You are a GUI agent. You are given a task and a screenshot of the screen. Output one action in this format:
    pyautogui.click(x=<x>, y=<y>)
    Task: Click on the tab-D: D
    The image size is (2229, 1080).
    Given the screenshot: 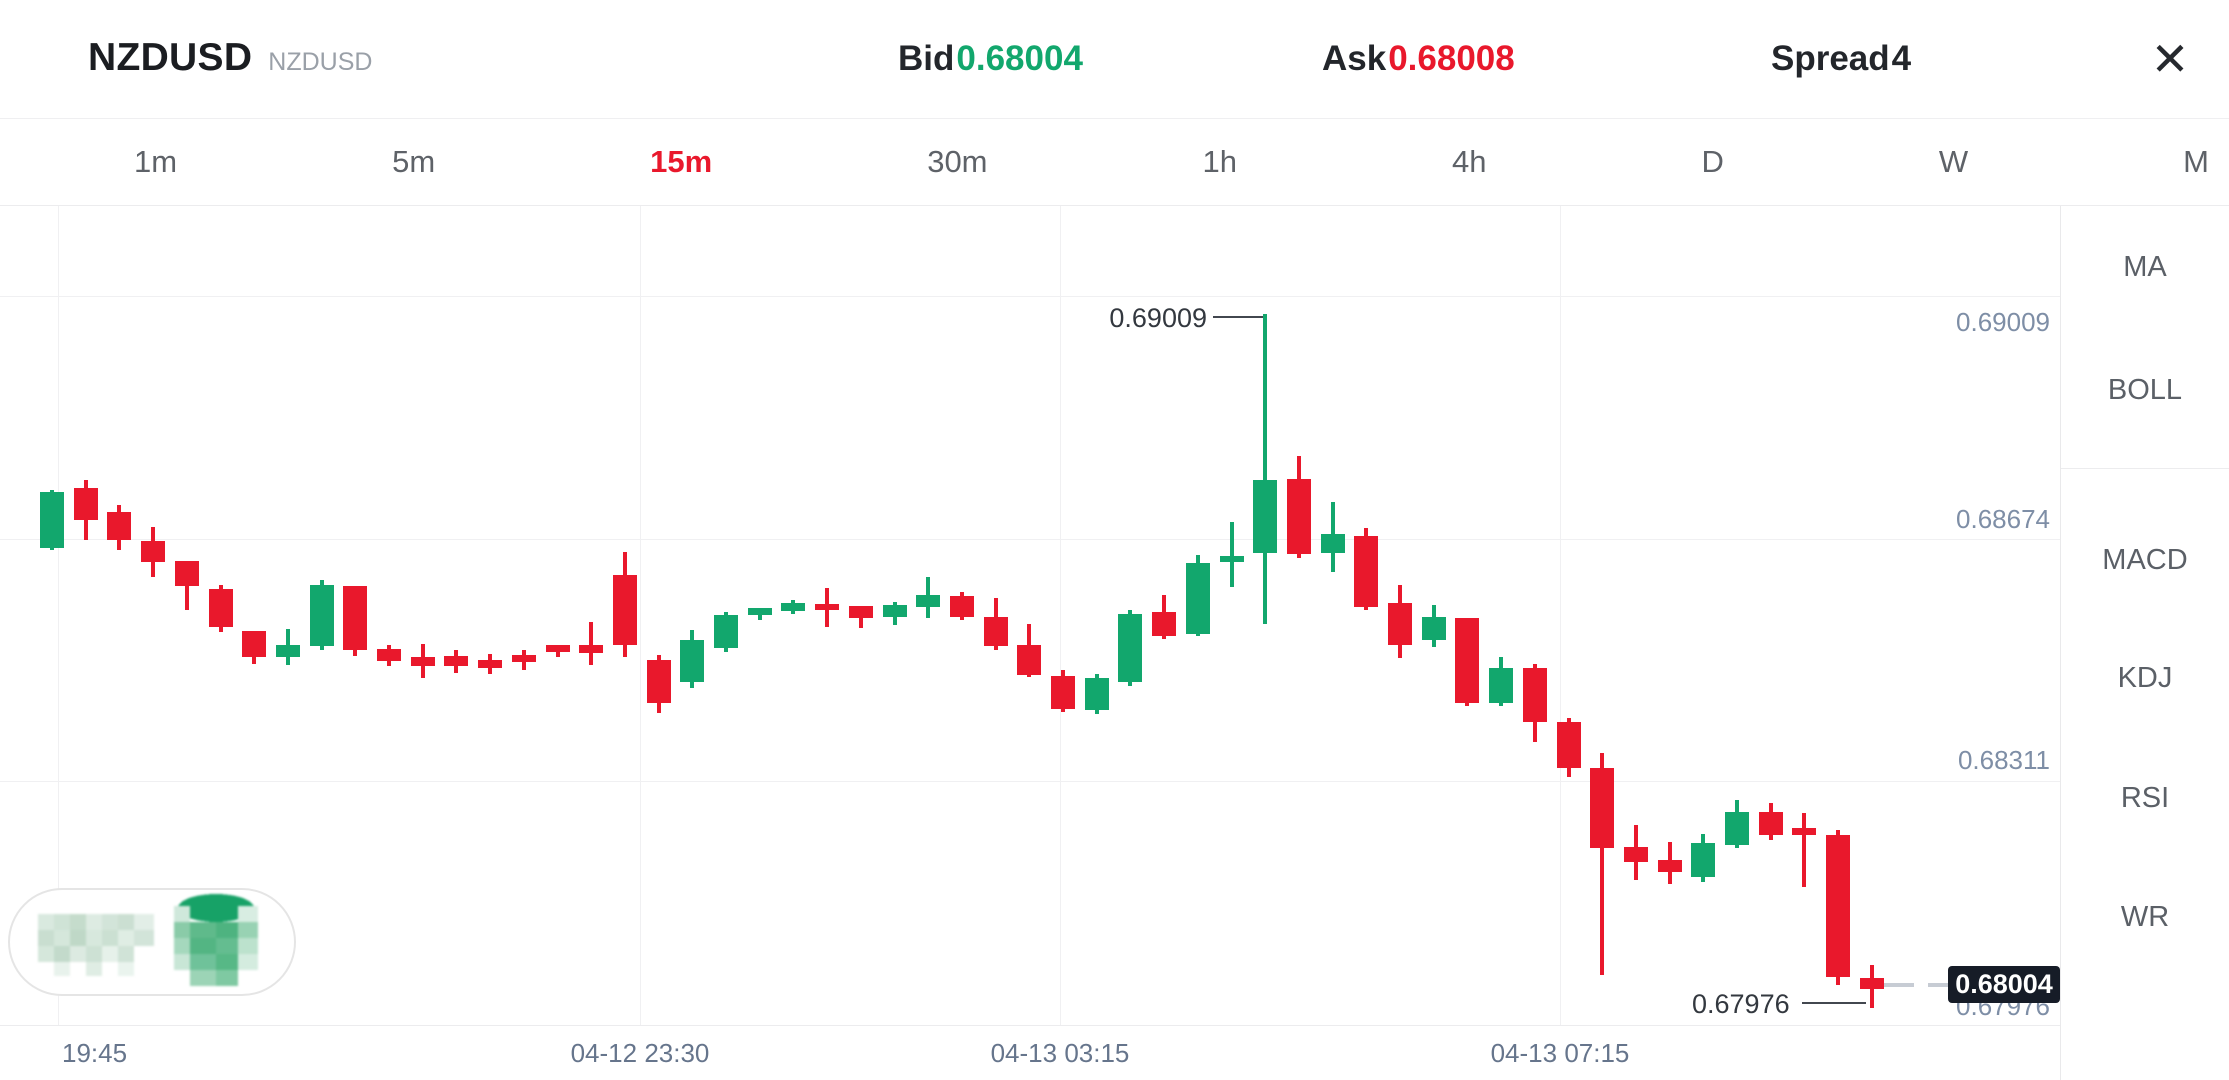 What is the action you would take?
    pyautogui.click(x=1712, y=162)
    